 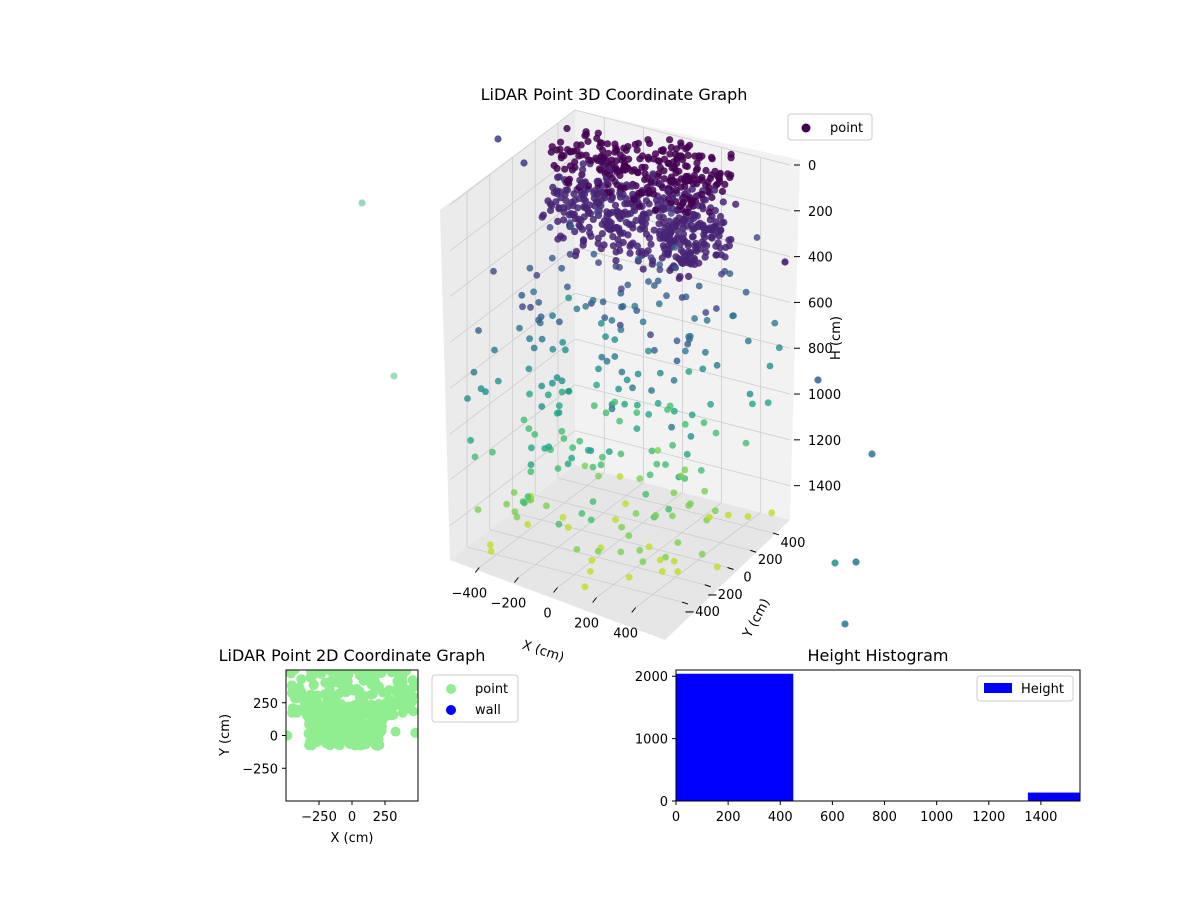 I want to click on x-tick-label: 400, so click(x=625, y=634).